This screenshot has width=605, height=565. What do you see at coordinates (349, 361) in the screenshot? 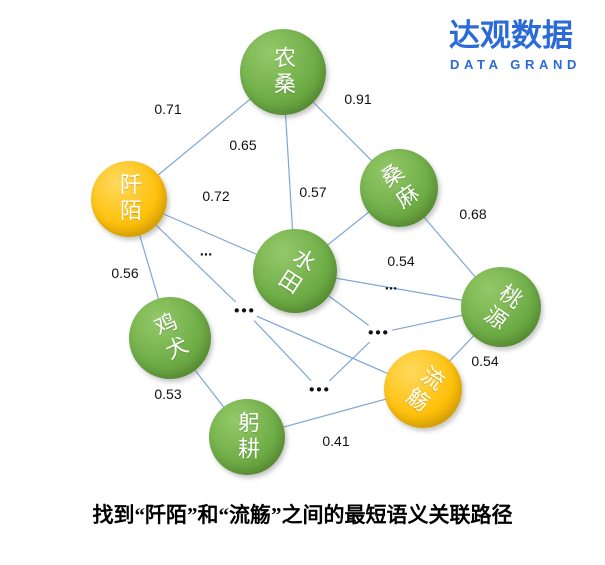
I see `graph-edge-d3-d2` at bounding box center [349, 361].